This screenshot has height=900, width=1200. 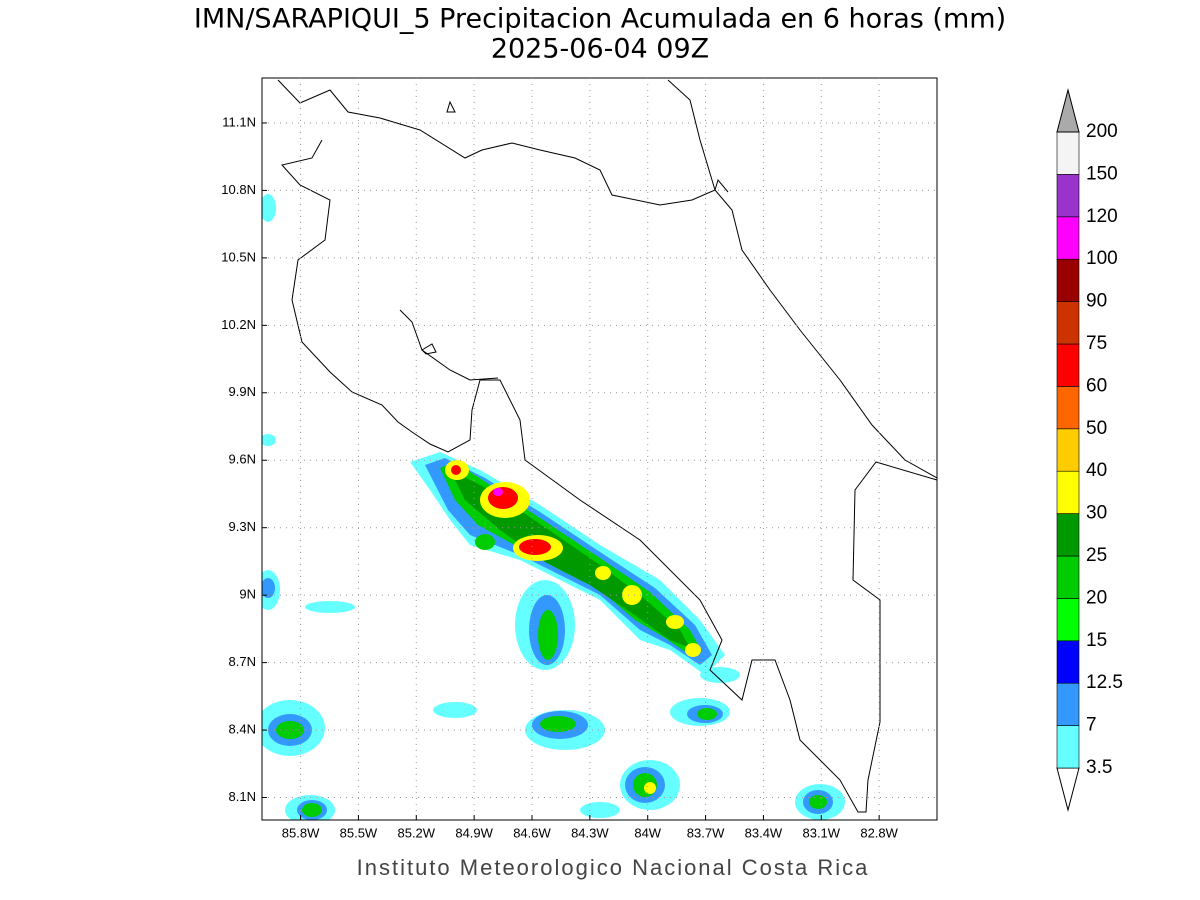 I want to click on lat-tick-label: 10.8N, so click(x=238, y=189).